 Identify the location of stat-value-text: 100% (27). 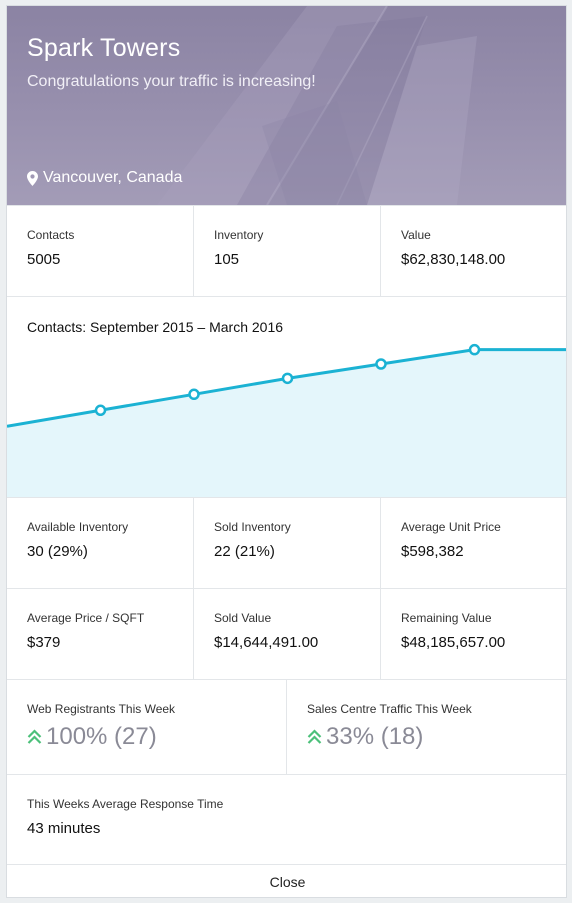
(101, 736).